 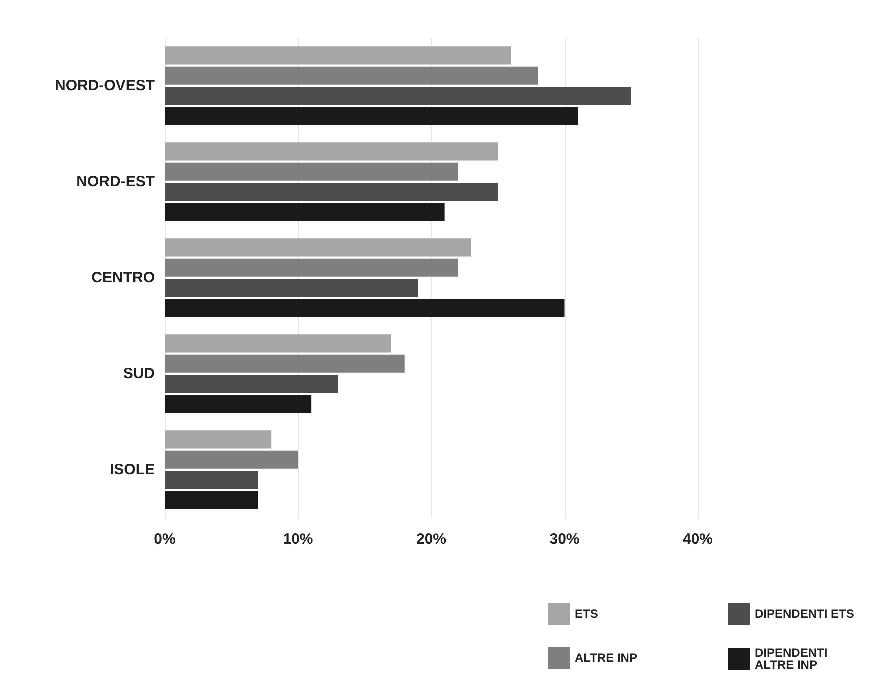 I want to click on legend-label: DIPENDENTI ALTRE INP, so click(x=793, y=659).